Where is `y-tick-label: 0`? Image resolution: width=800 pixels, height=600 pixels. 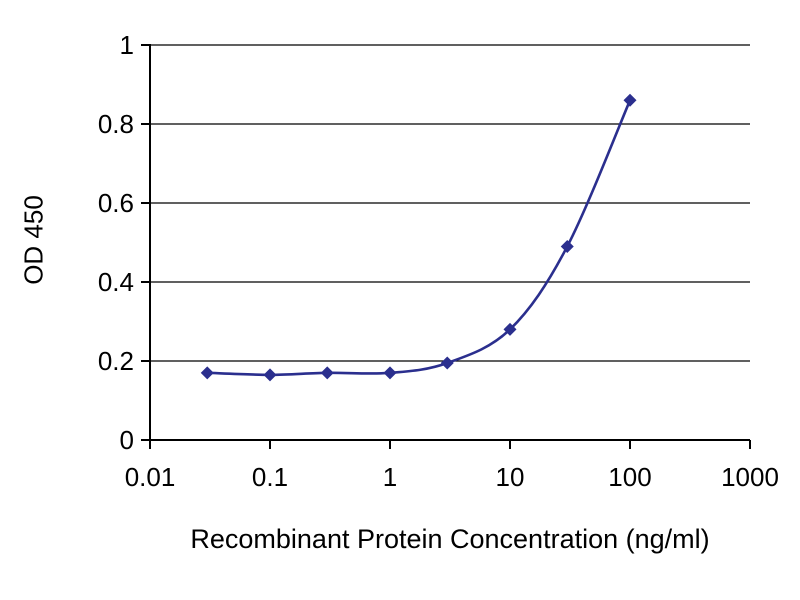 y-tick-label: 0 is located at coordinates (127, 440).